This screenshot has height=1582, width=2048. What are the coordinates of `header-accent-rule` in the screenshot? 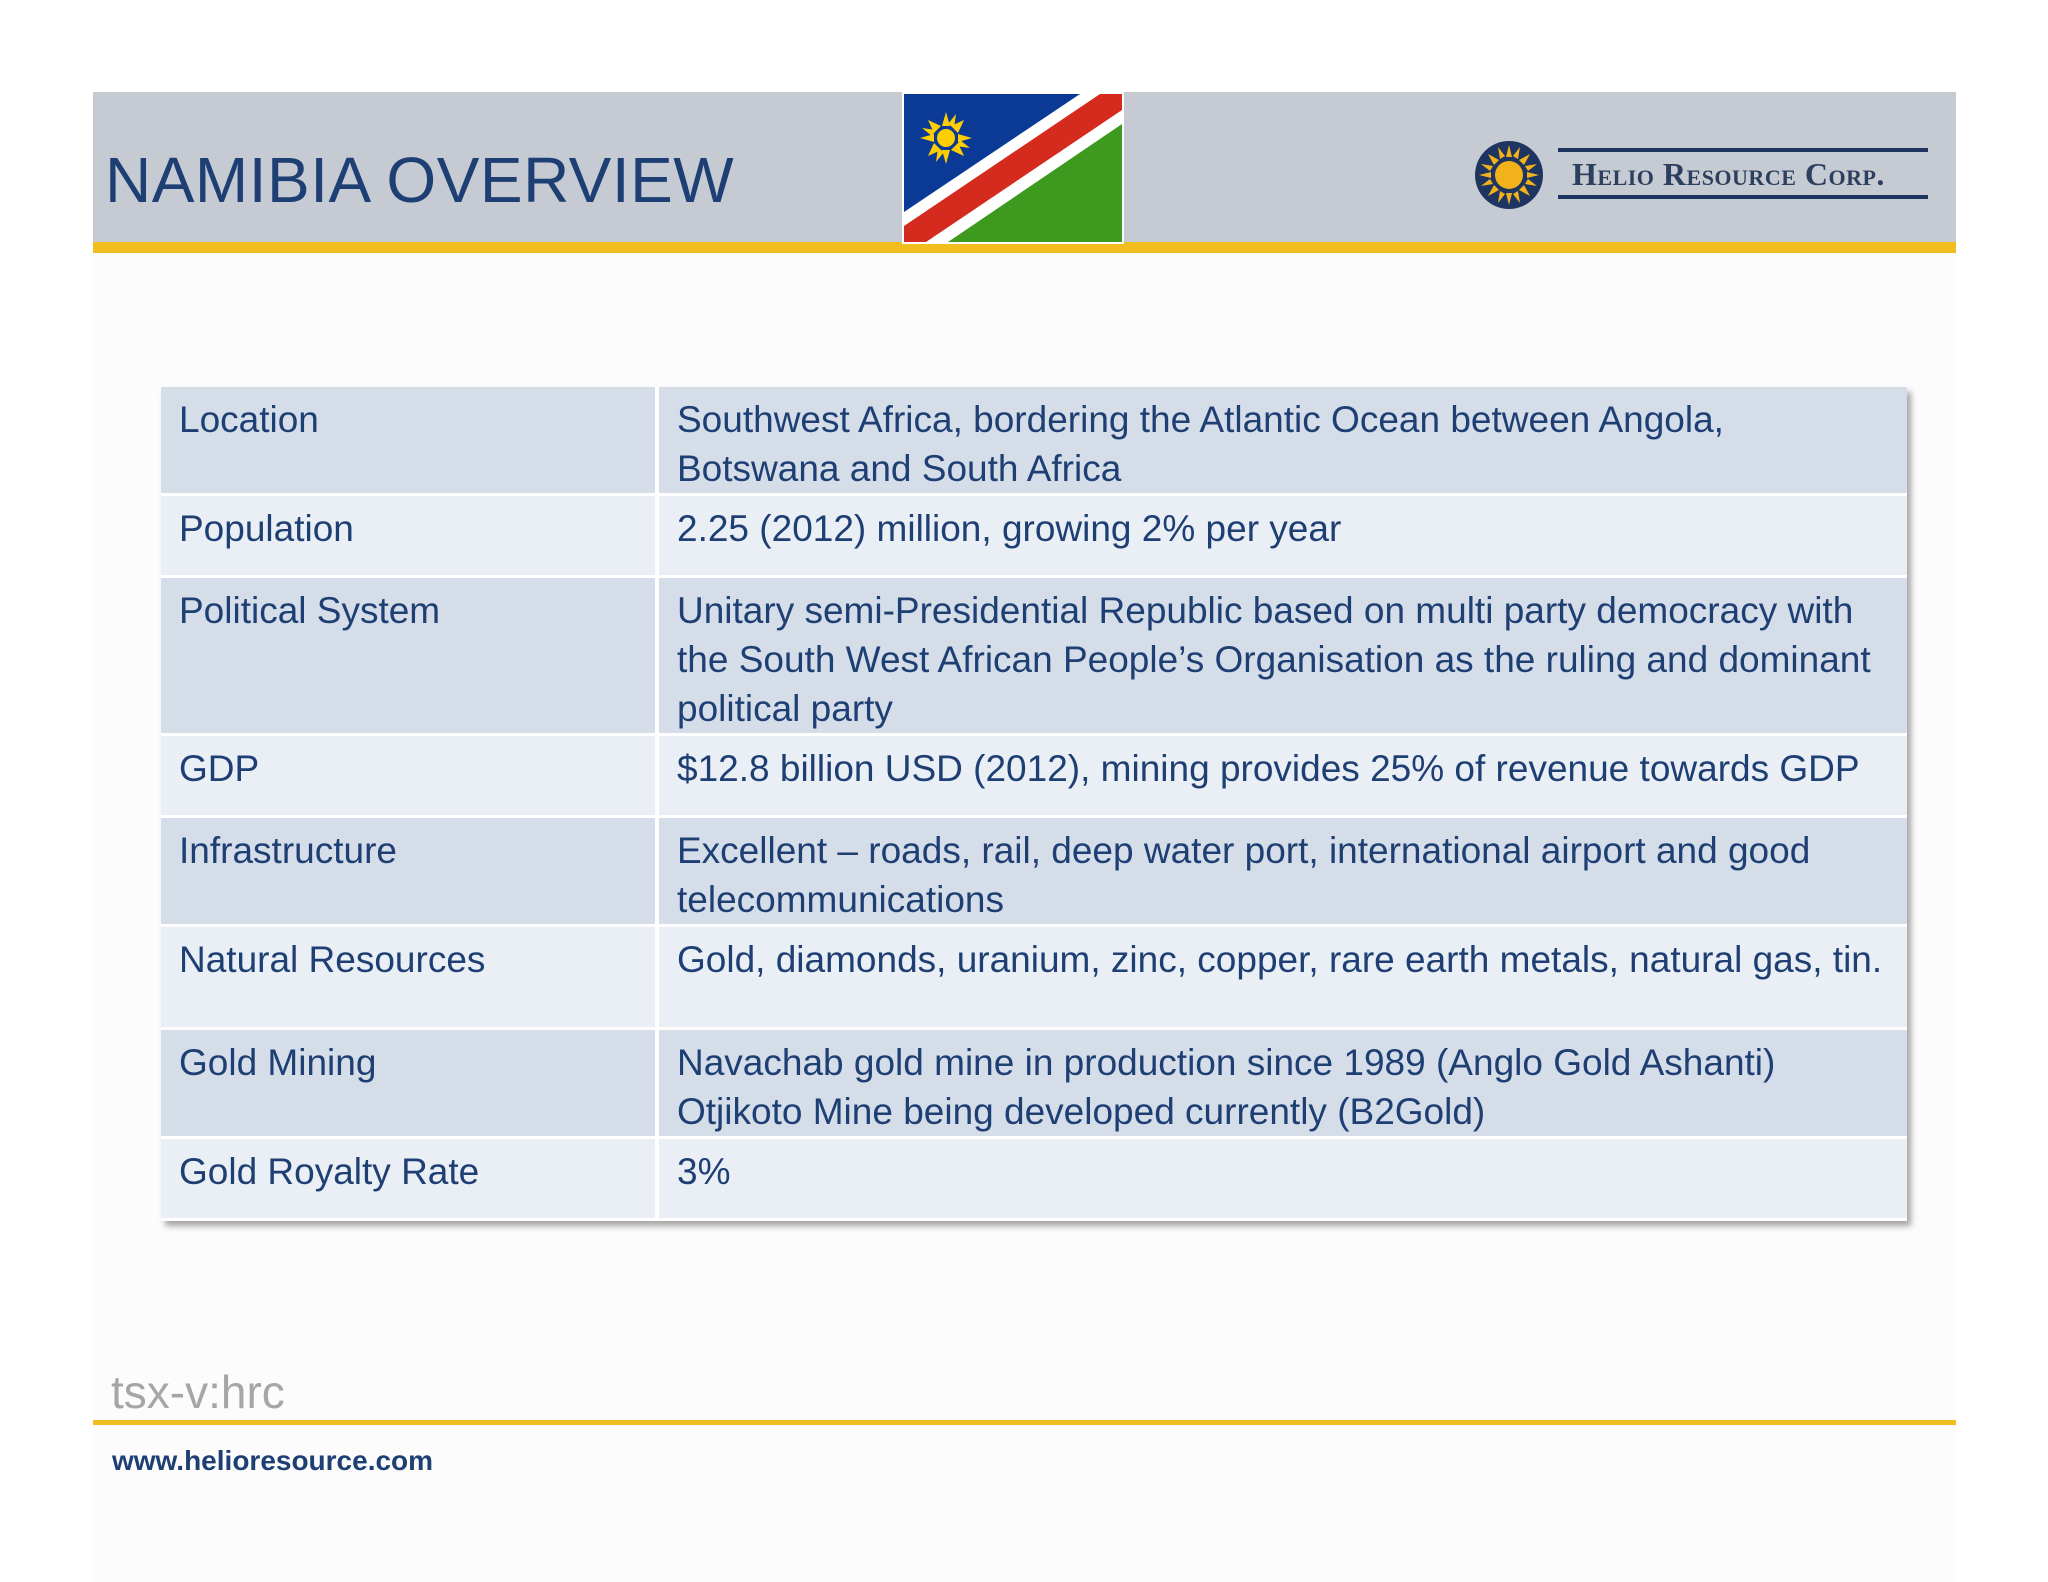 It's located at (1024, 247).